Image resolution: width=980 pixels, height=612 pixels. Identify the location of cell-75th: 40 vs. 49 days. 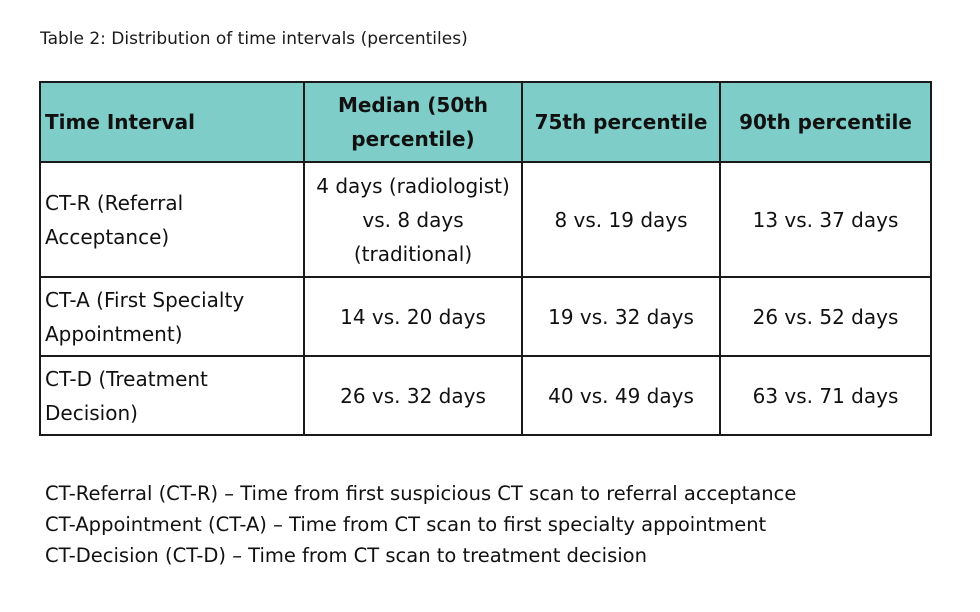
(621, 395).